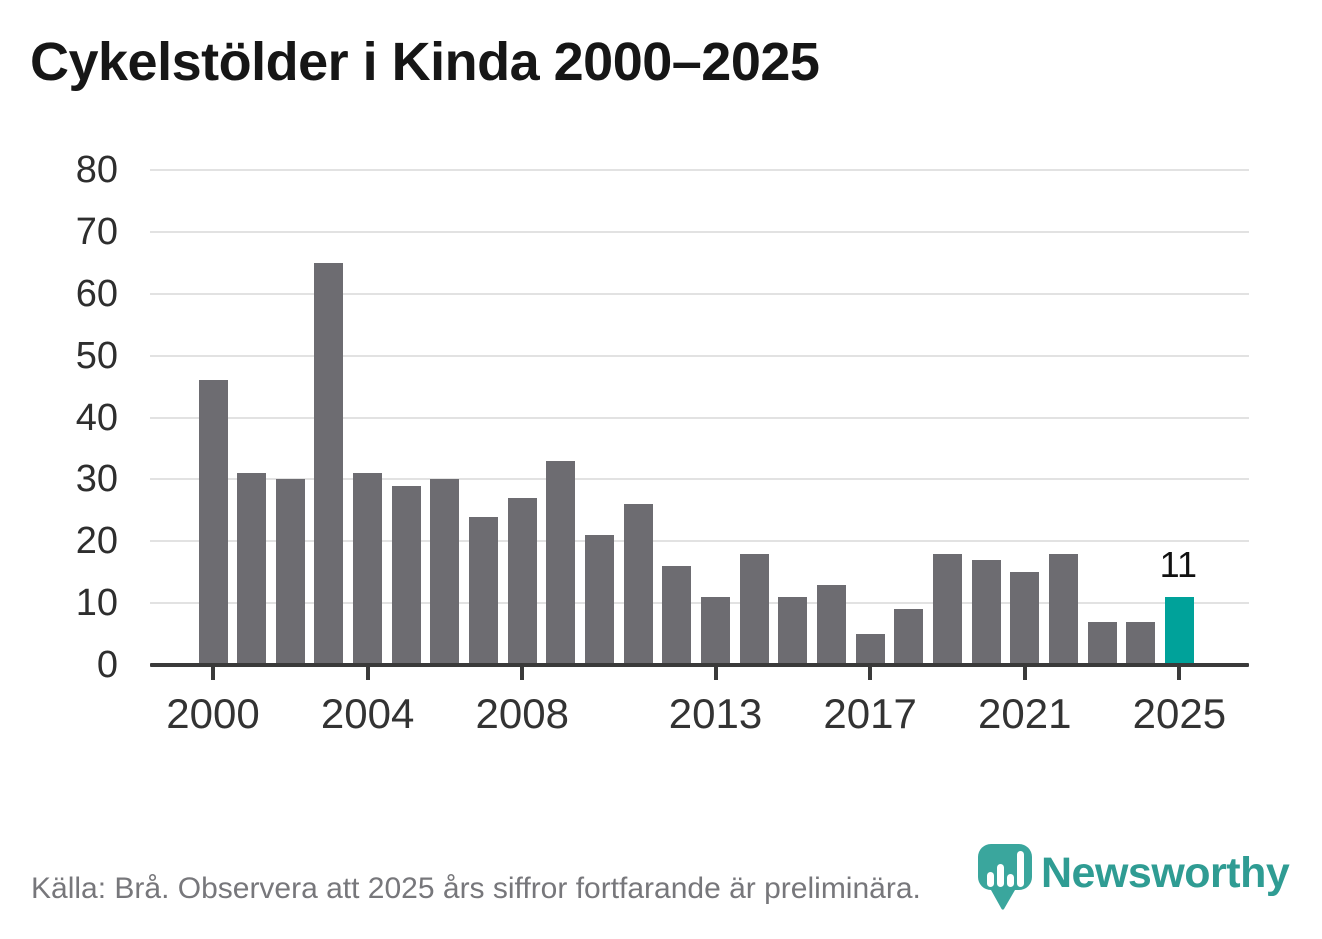 The height and width of the screenshot is (939, 1322). I want to click on bar-2018, so click(909, 637).